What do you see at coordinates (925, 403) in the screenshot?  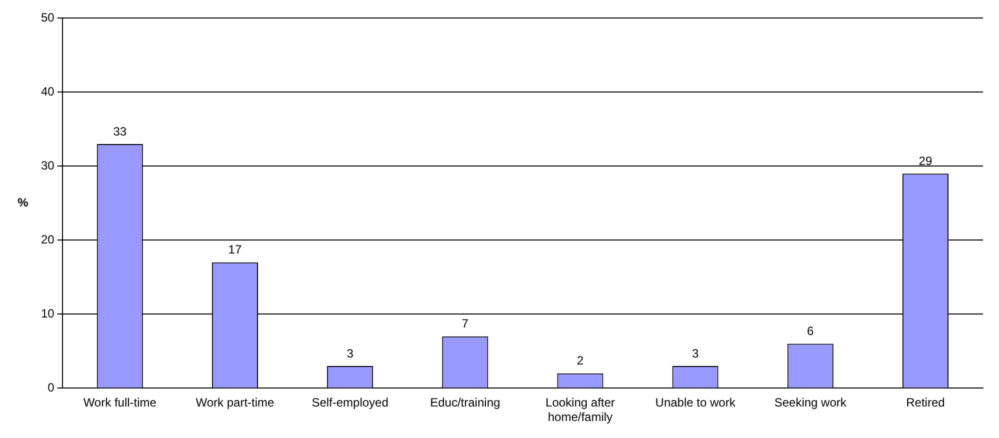 I see `x-tick-label: Retired` at bounding box center [925, 403].